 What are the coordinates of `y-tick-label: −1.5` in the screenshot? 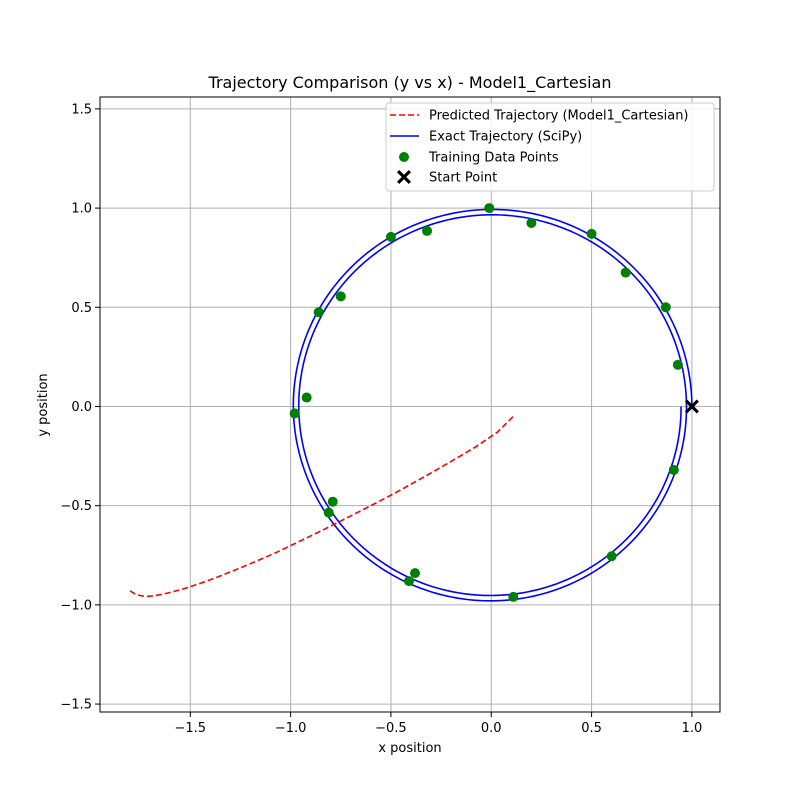 It's located at (76, 705).